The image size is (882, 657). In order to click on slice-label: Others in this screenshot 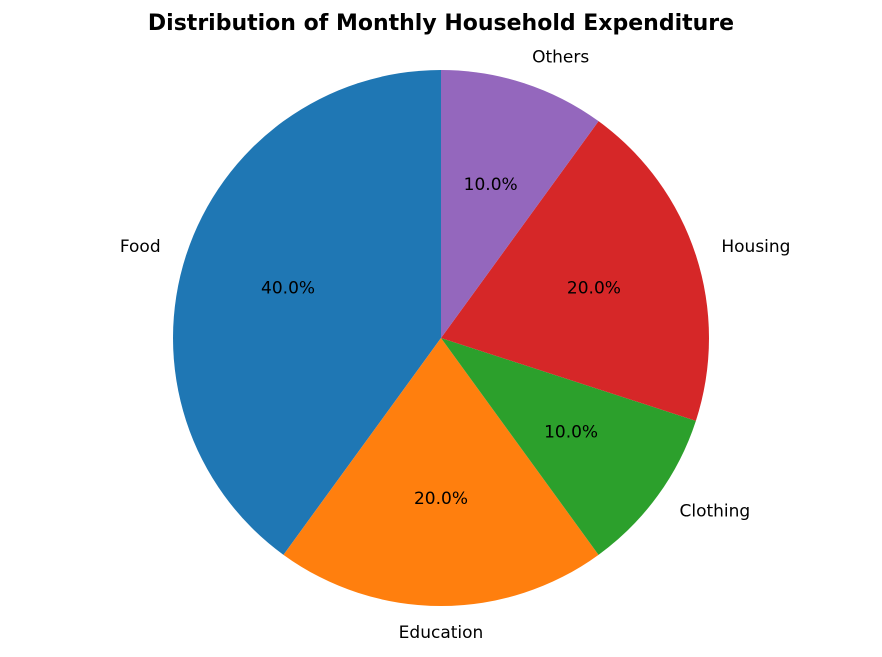, I will do `click(560, 58)`.